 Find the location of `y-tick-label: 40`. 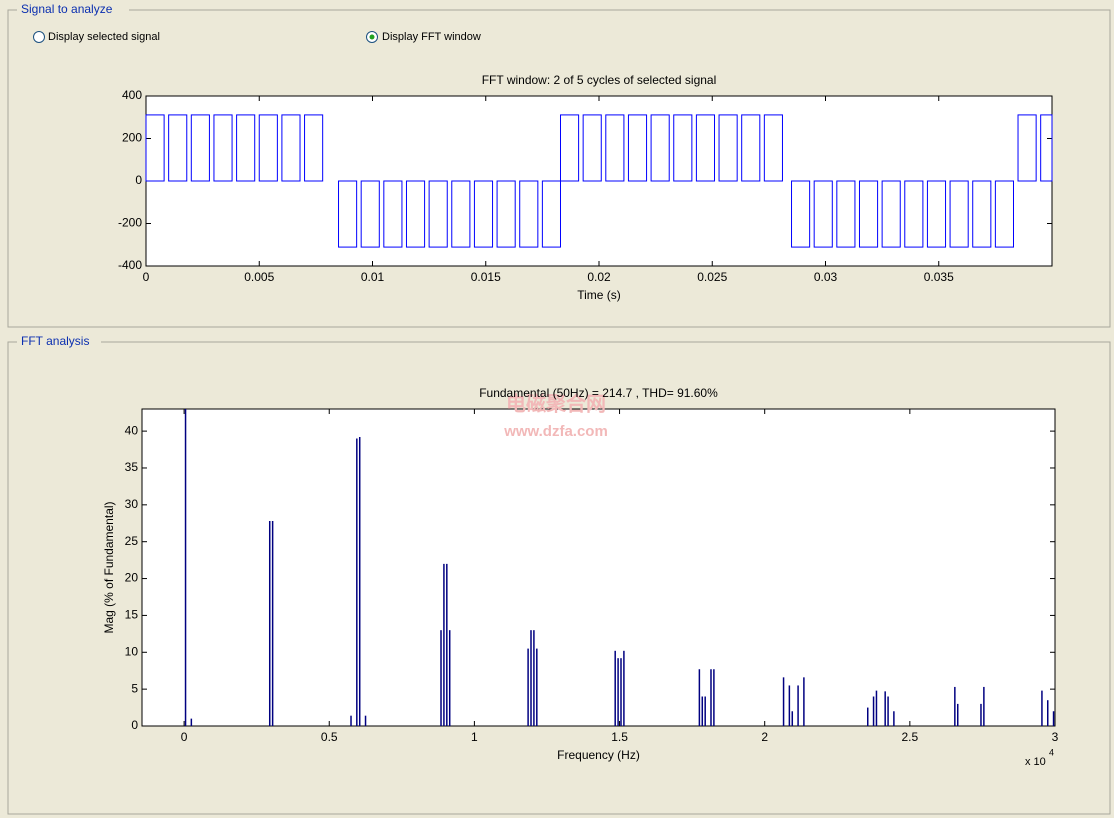

y-tick-label: 40 is located at coordinates (132, 430).